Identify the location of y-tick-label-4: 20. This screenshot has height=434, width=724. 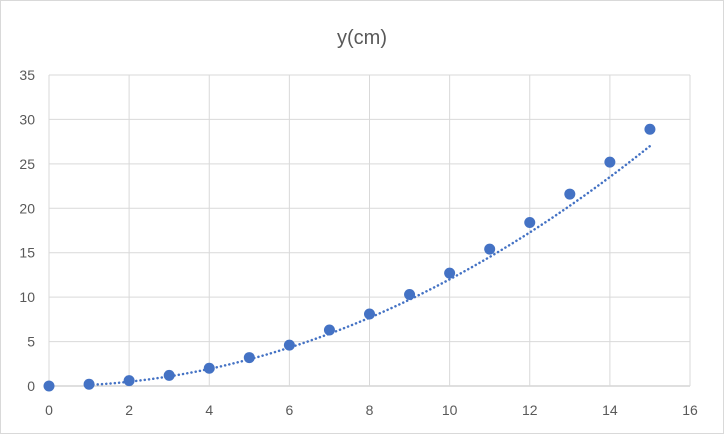
(27, 208).